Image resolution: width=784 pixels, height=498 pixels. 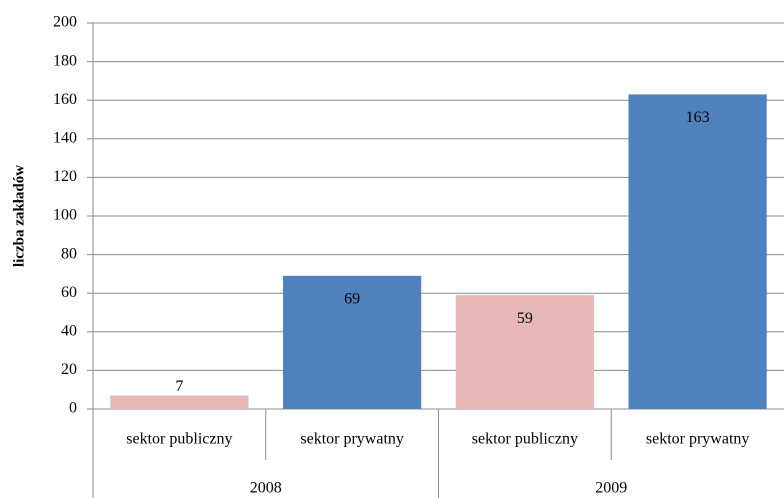 I want to click on y-tick-label: 120, so click(x=65, y=176).